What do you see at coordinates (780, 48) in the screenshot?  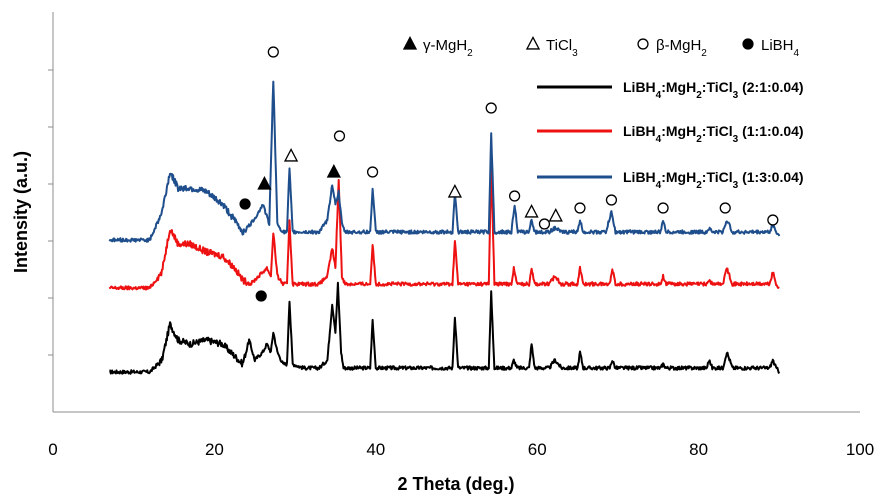 I see `marker-legend-label: LiBH4` at bounding box center [780, 48].